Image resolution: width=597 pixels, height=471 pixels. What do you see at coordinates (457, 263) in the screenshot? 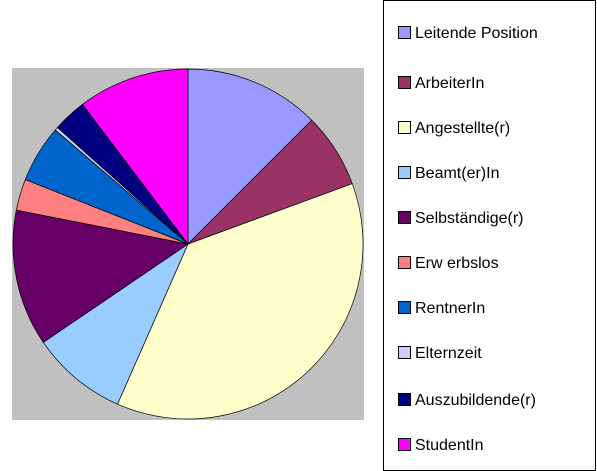
I see `legend-label: Erw erbslos` at bounding box center [457, 263].